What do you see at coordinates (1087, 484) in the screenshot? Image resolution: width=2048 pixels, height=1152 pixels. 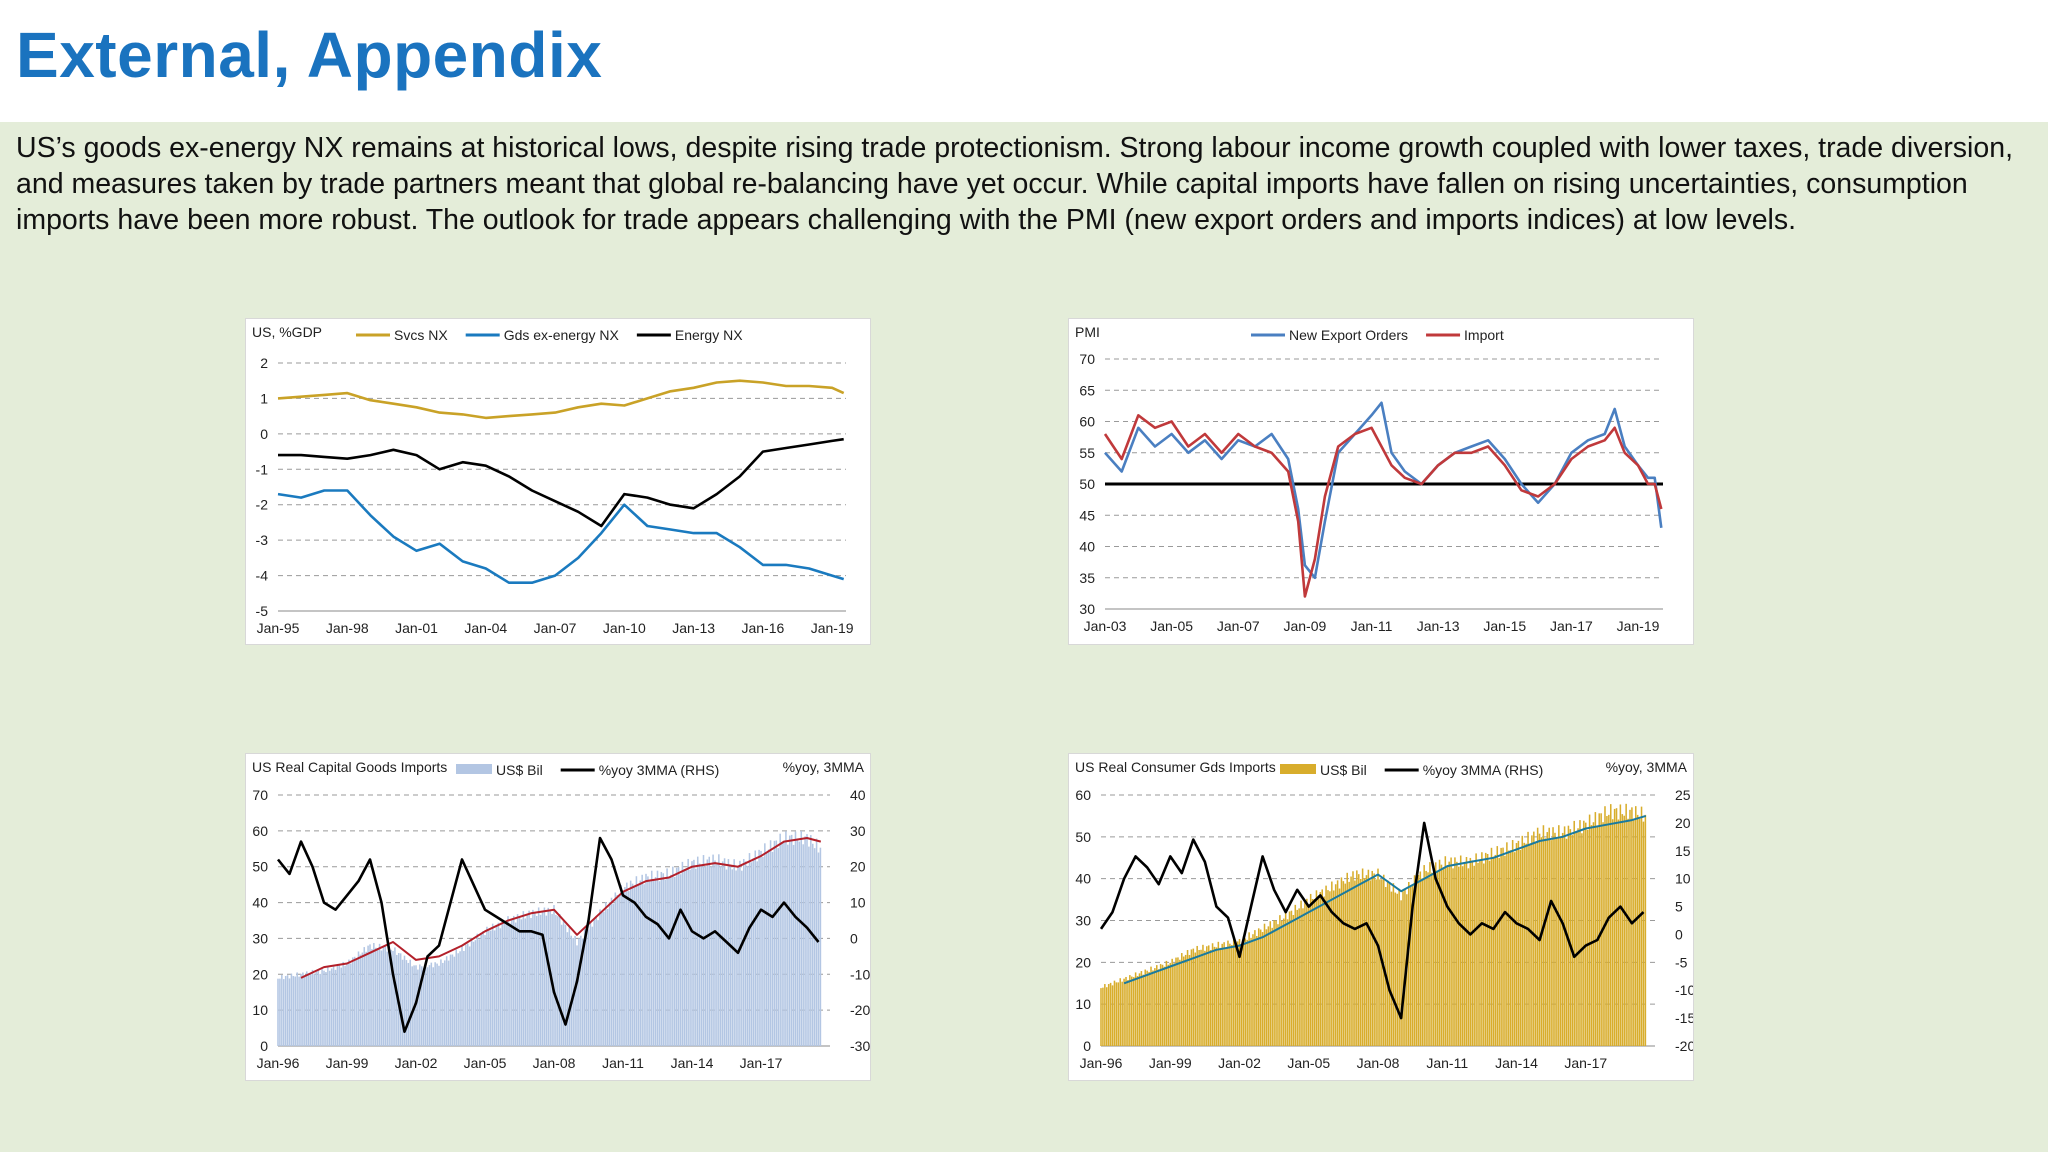 I see `y-tick-label: 50` at bounding box center [1087, 484].